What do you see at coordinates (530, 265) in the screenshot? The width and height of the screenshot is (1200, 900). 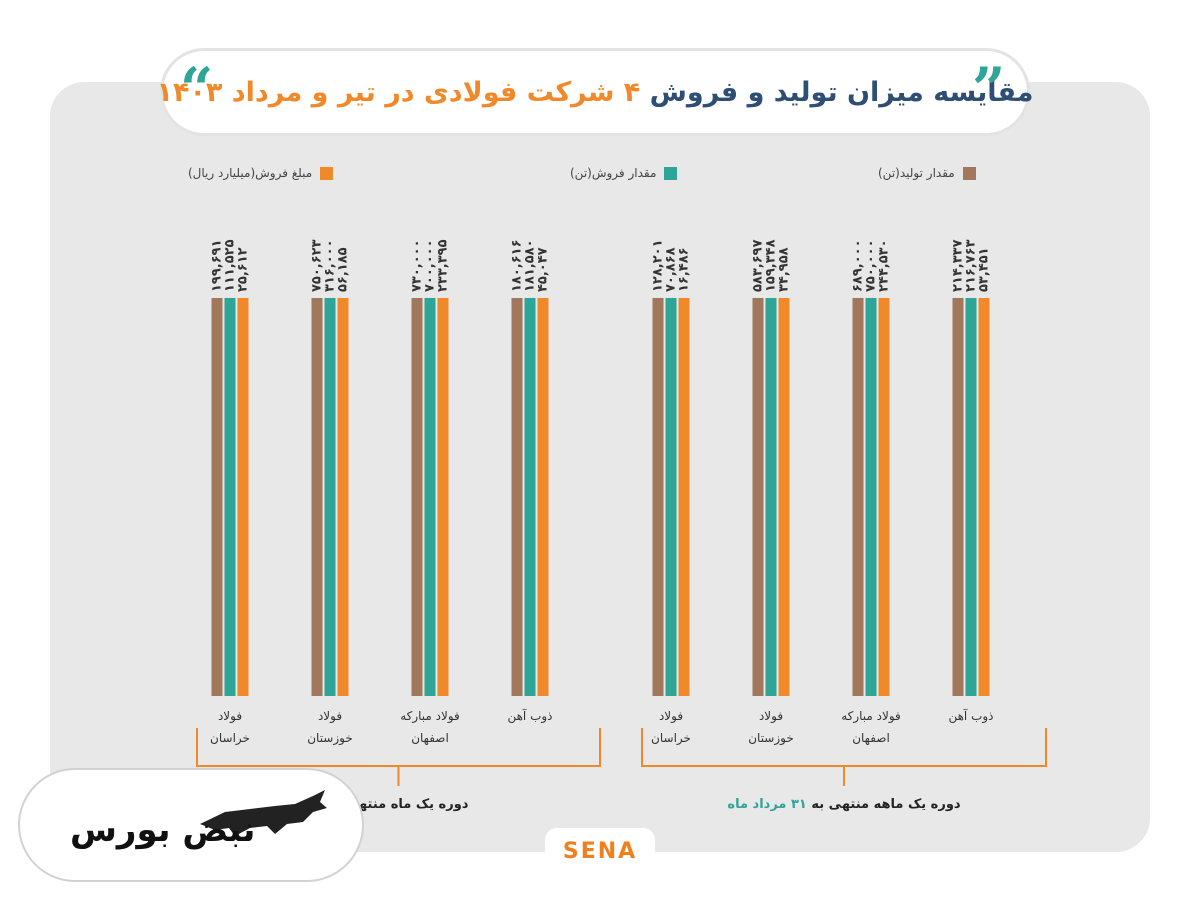 I see `data-label: ۱۸۱,۵۸۰` at bounding box center [530, 265].